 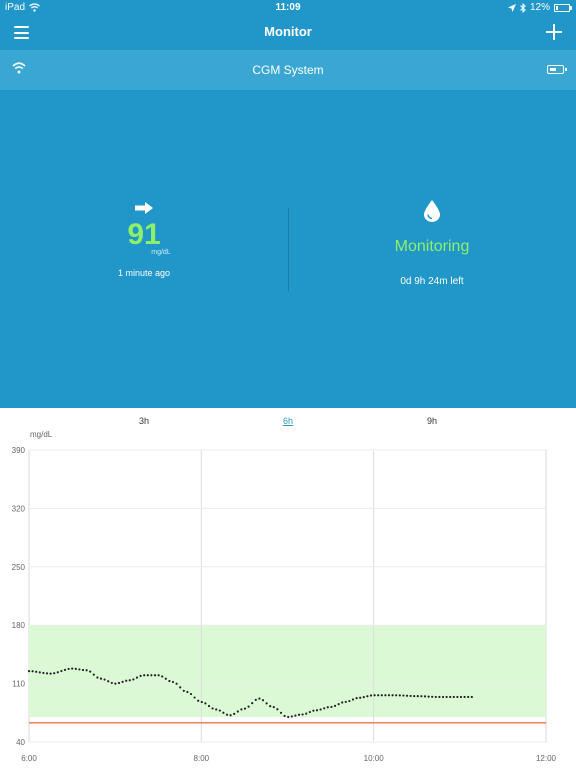 I want to click on glucose-reading: 91 mg/dL 1 minute ago, so click(x=144, y=240).